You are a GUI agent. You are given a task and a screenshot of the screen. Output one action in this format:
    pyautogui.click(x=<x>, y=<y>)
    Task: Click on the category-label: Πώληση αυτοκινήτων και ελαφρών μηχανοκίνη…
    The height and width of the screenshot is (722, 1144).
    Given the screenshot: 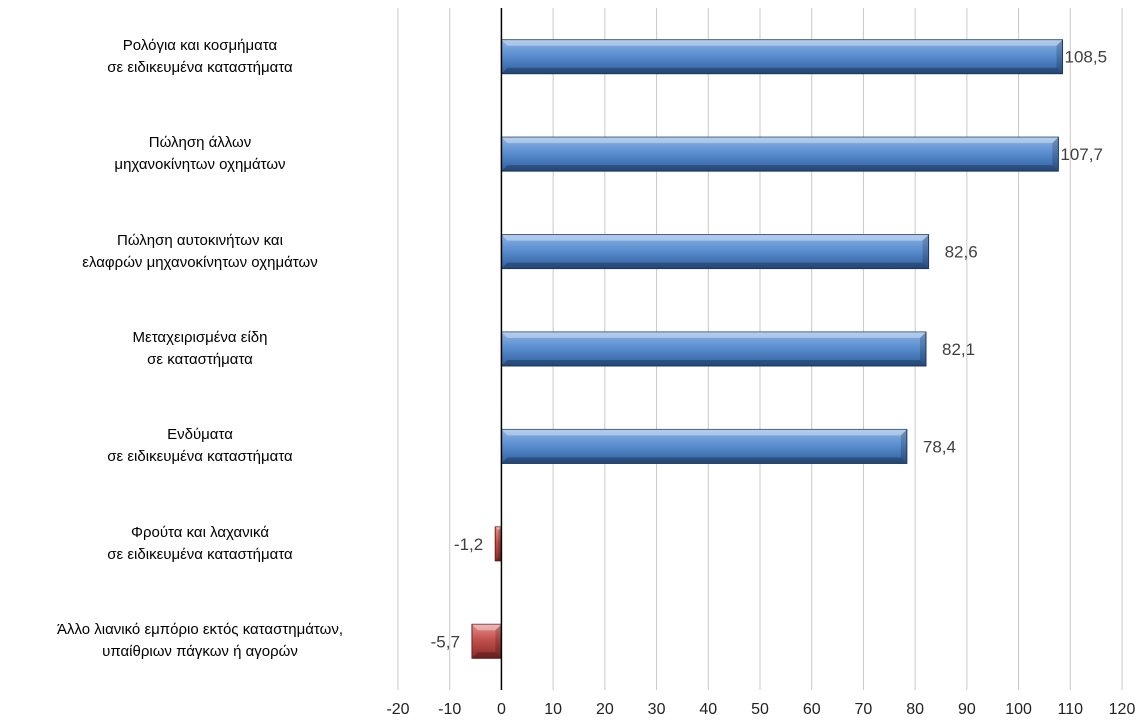 What is the action you would take?
    pyautogui.click(x=200, y=252)
    